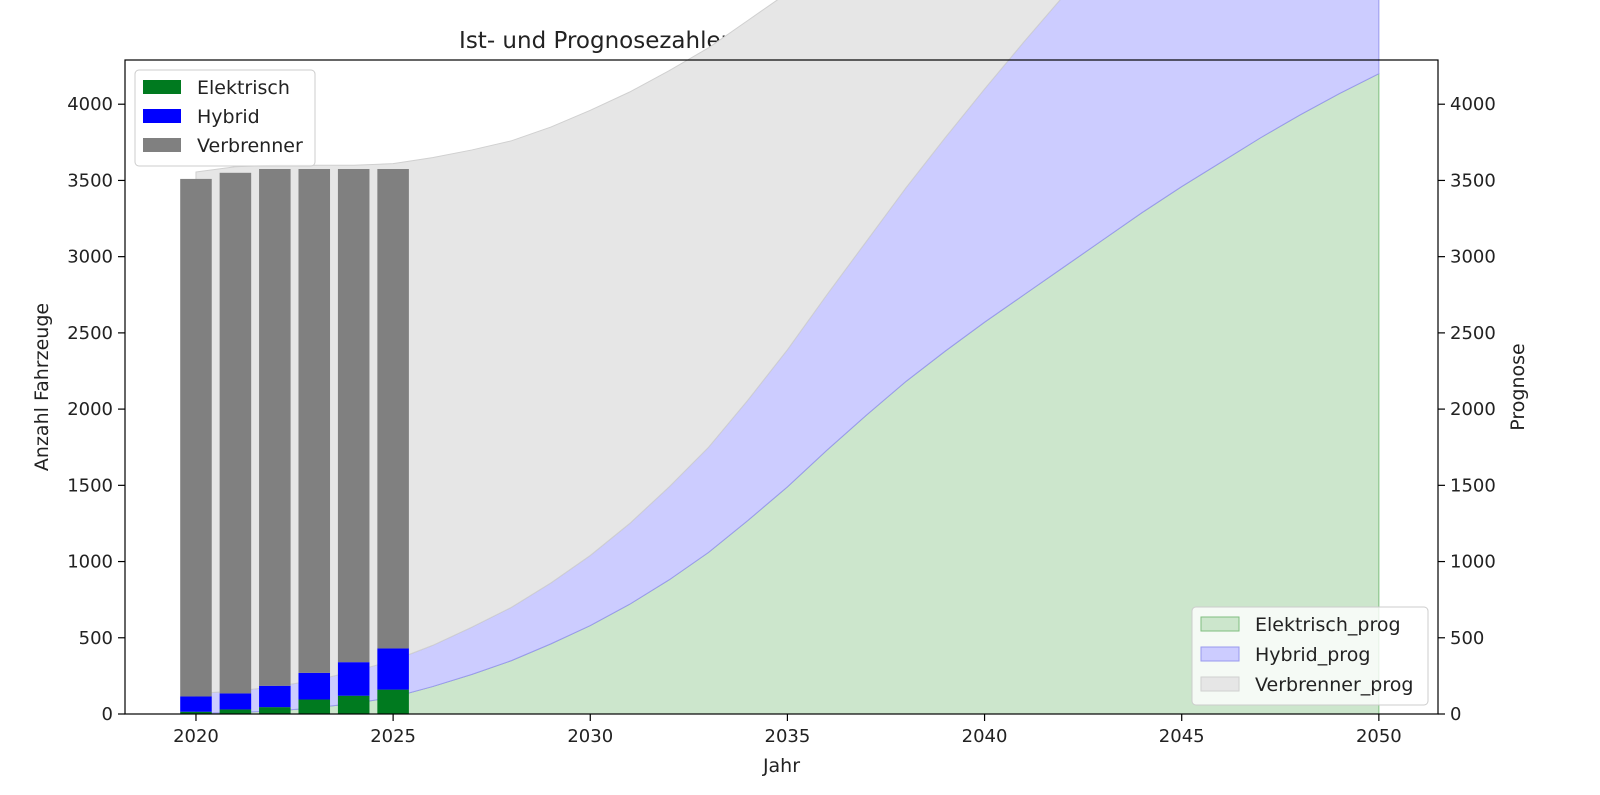 Image resolution: width=1600 pixels, height=795 pixels. I want to click on x-axis: 2020 2025 2030 2035 2040 2045 2050, so click(787, 730).